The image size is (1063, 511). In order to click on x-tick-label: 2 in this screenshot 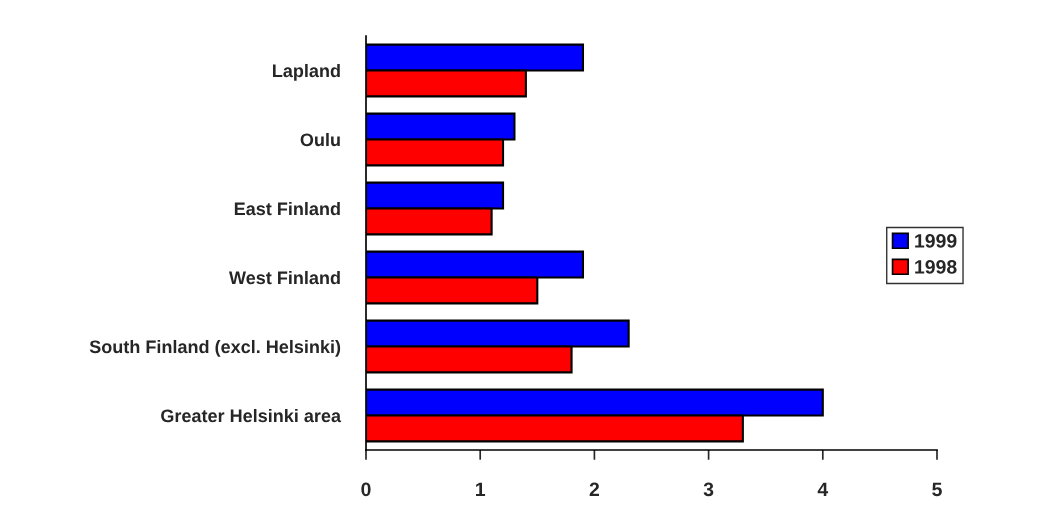, I will do `click(594, 489)`.